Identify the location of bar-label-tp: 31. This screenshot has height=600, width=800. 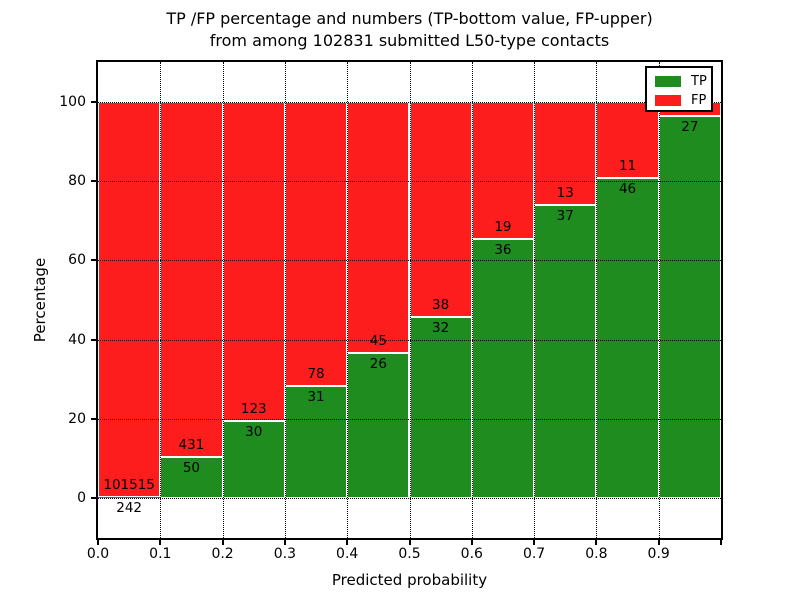
(316, 396).